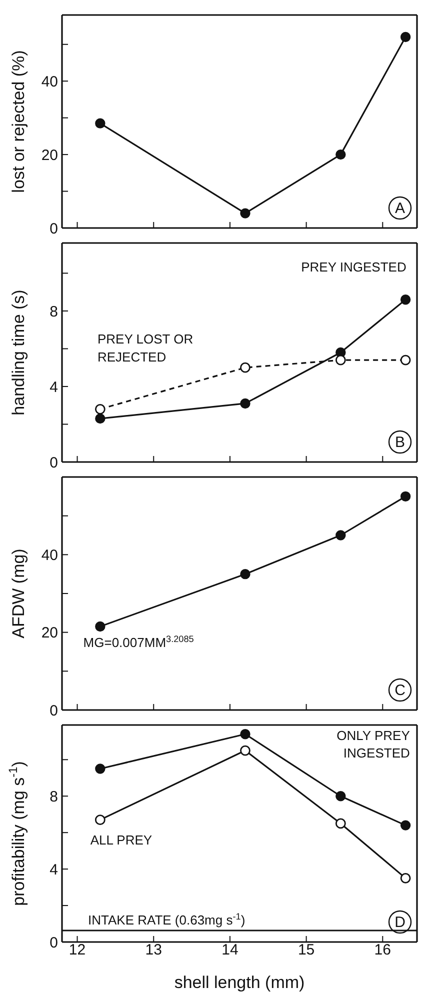 Image resolution: width=428 pixels, height=997 pixels. Describe the element at coordinates (400, 442) in the screenshot. I see `annotation: B` at that location.